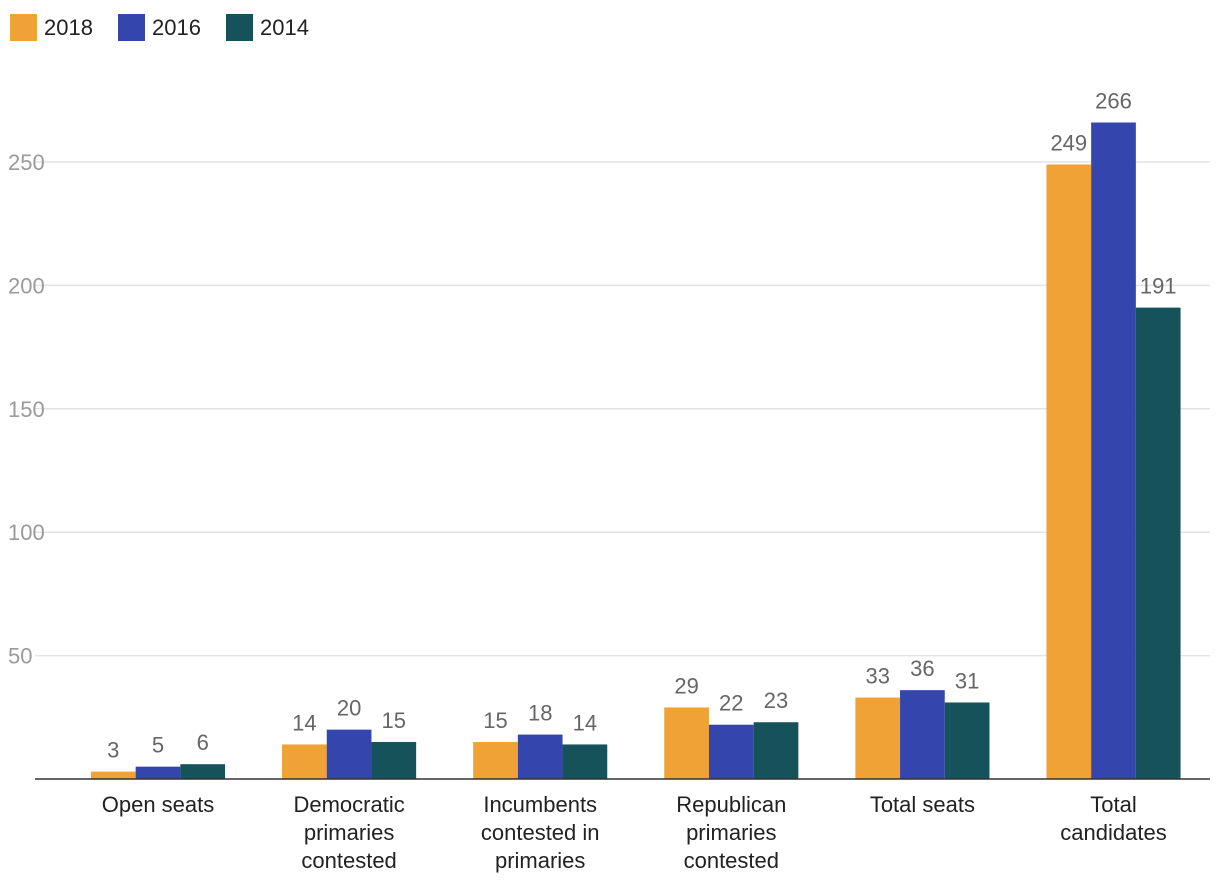 This screenshot has height=892, width=1220. I want to click on y-tick-label: 250, so click(26, 162).